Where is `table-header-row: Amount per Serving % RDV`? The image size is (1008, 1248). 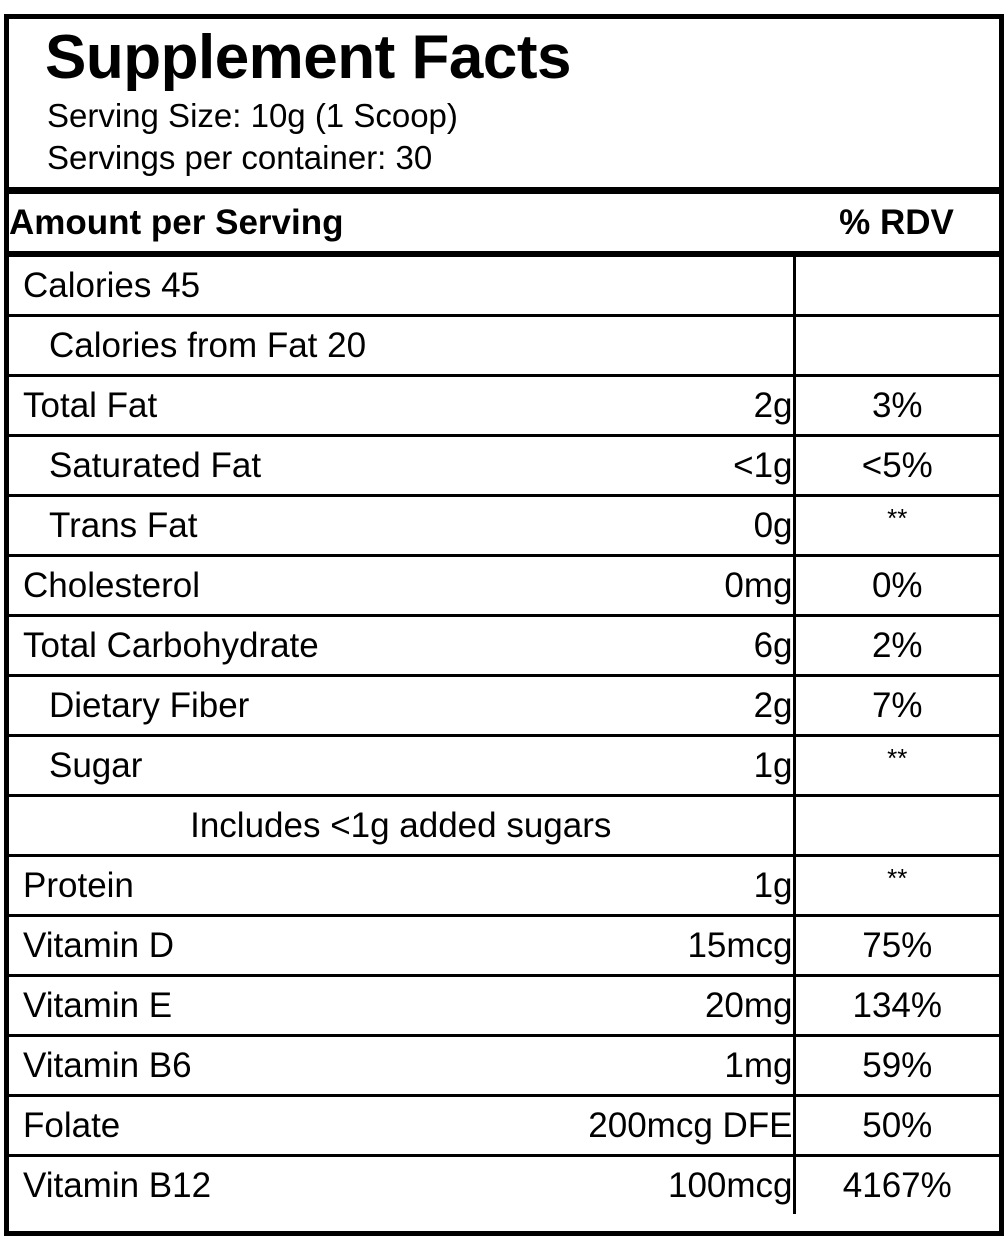 table-header-row: Amount per Serving % RDV is located at coordinates (504, 224).